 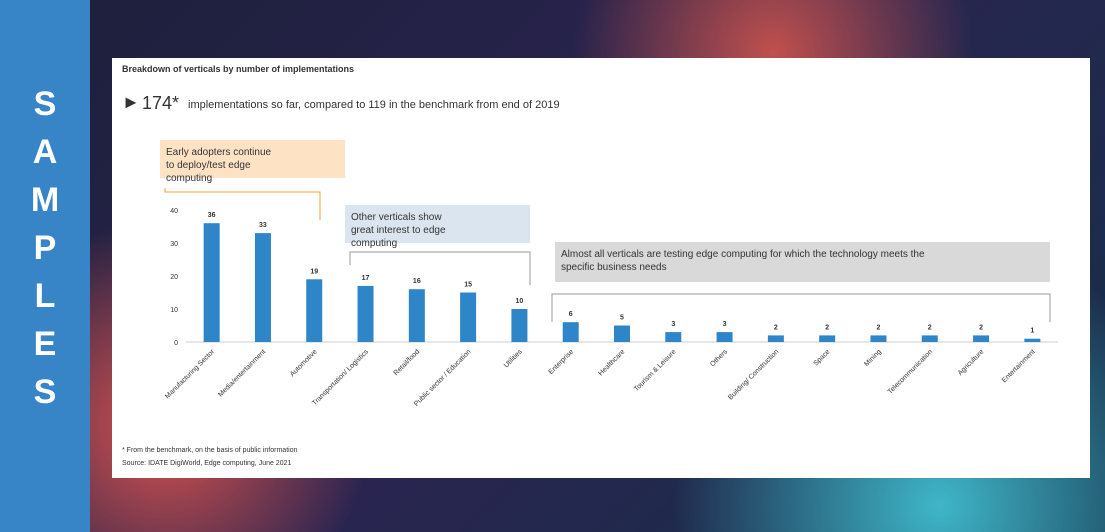 I want to click on annotation-line: Other verticals show, so click(x=396, y=217).